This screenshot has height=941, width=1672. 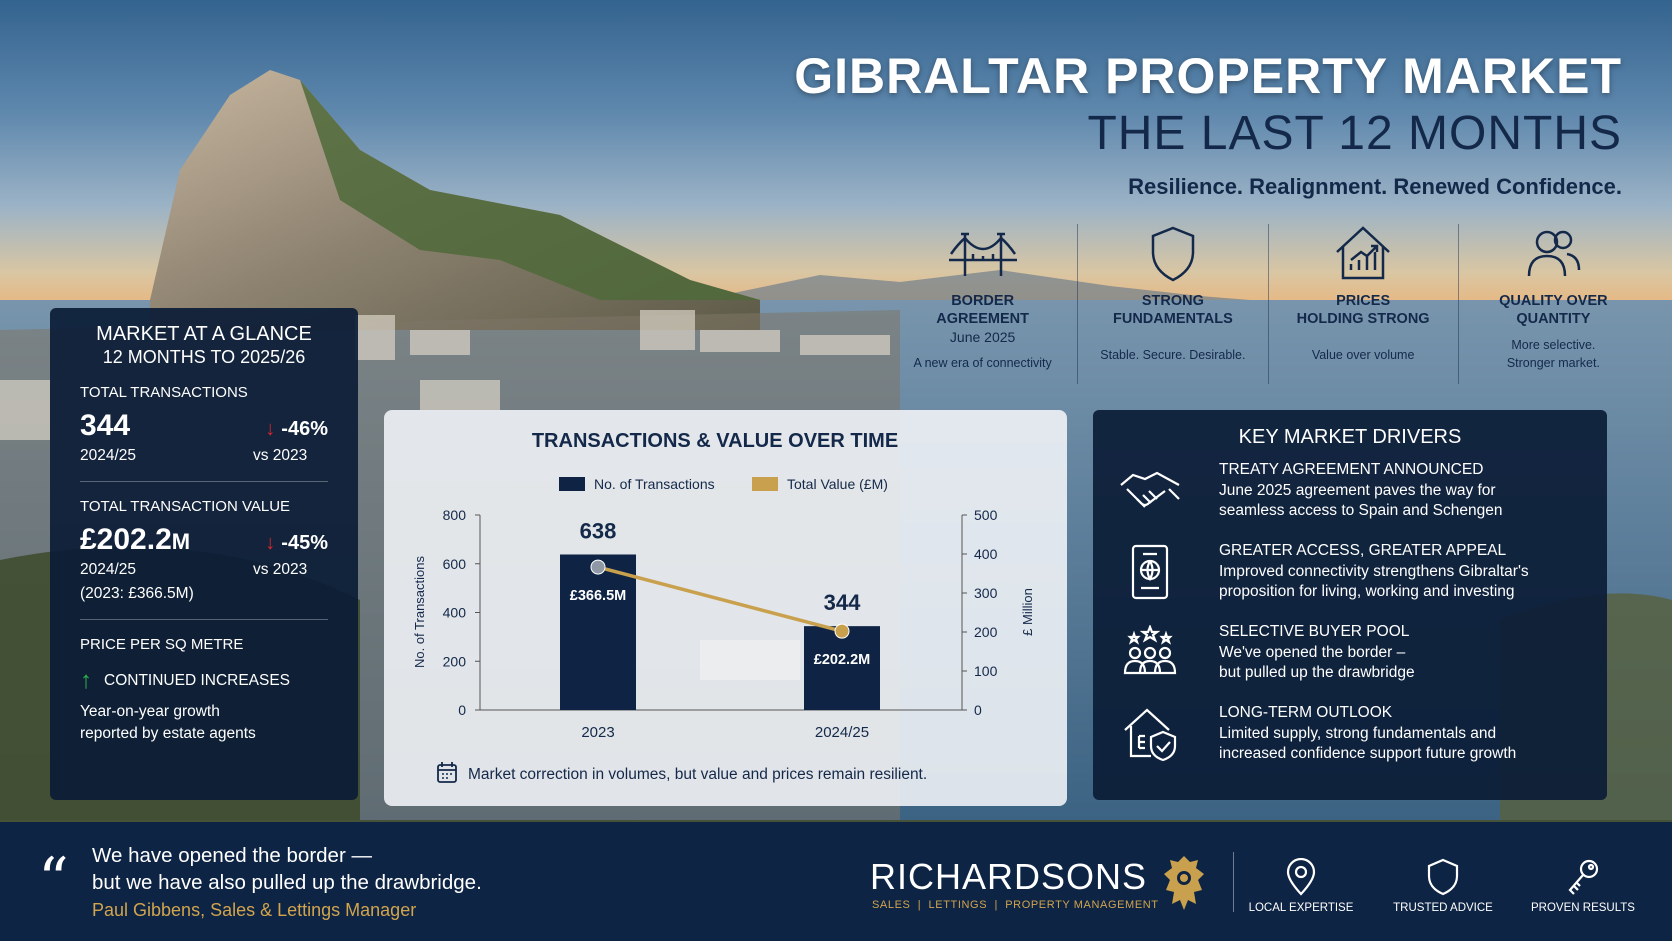 I want to click on y2-tick-label: 300, so click(x=986, y=593).